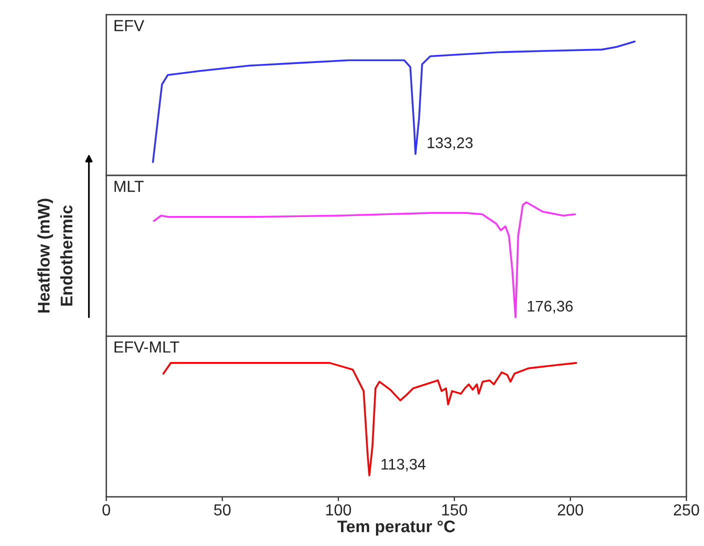 The image size is (704, 546). Describe the element at coordinates (396, 528) in the screenshot. I see `x-axis-title: Tem peratur °C` at that location.